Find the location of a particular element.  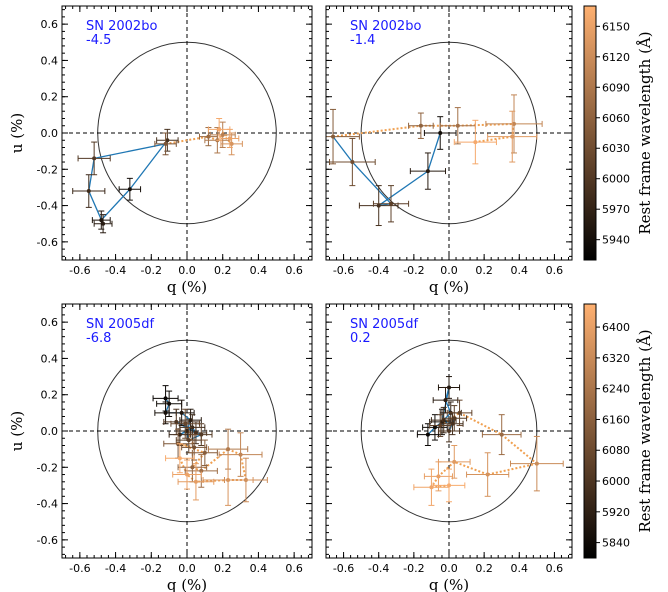

epoch-label: 0.2 is located at coordinates (360, 338).